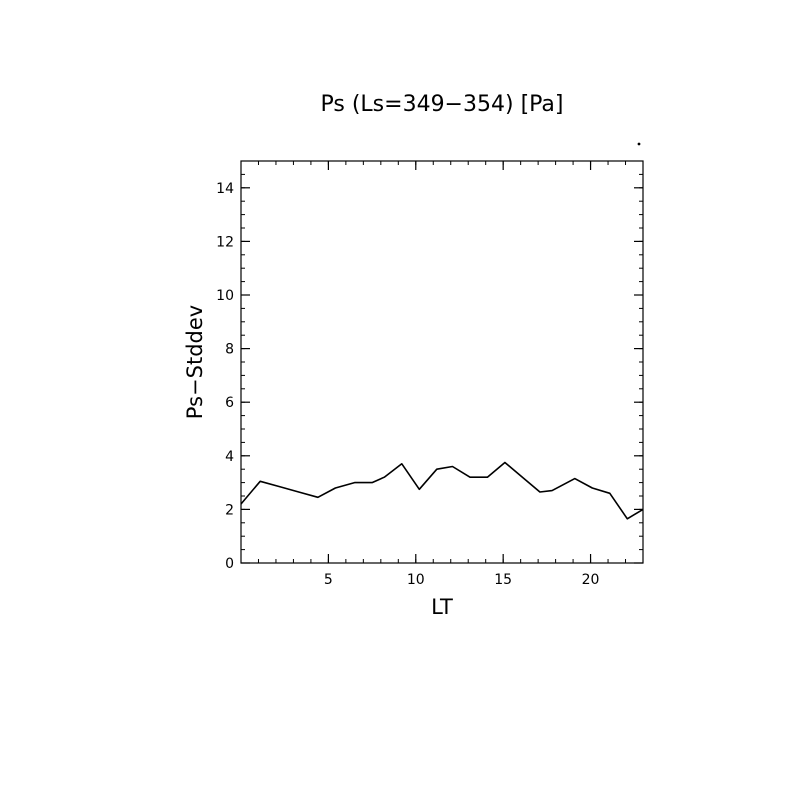  I want to click on x-axis-label: LT, so click(442, 607).